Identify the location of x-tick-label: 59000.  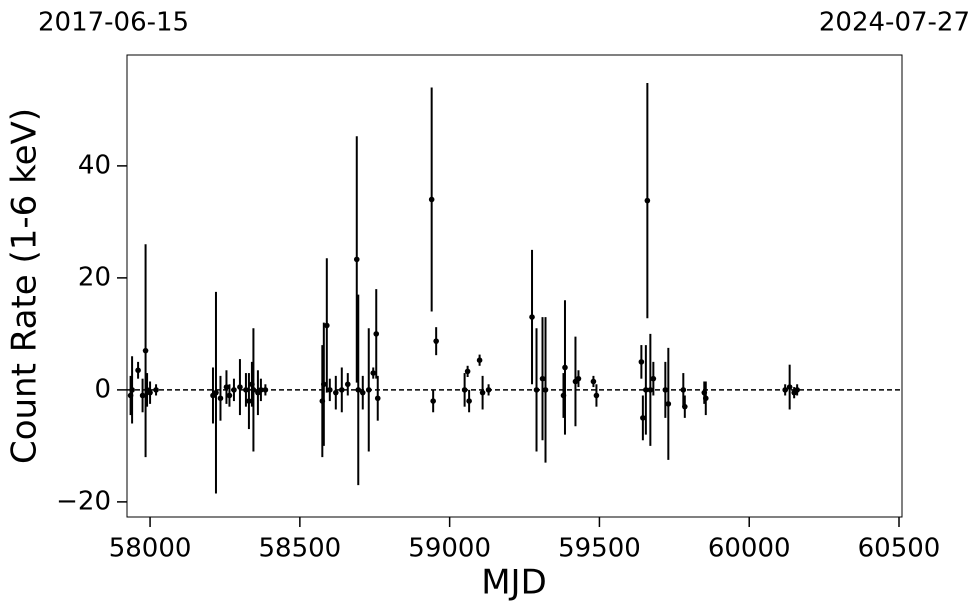
(449, 549).